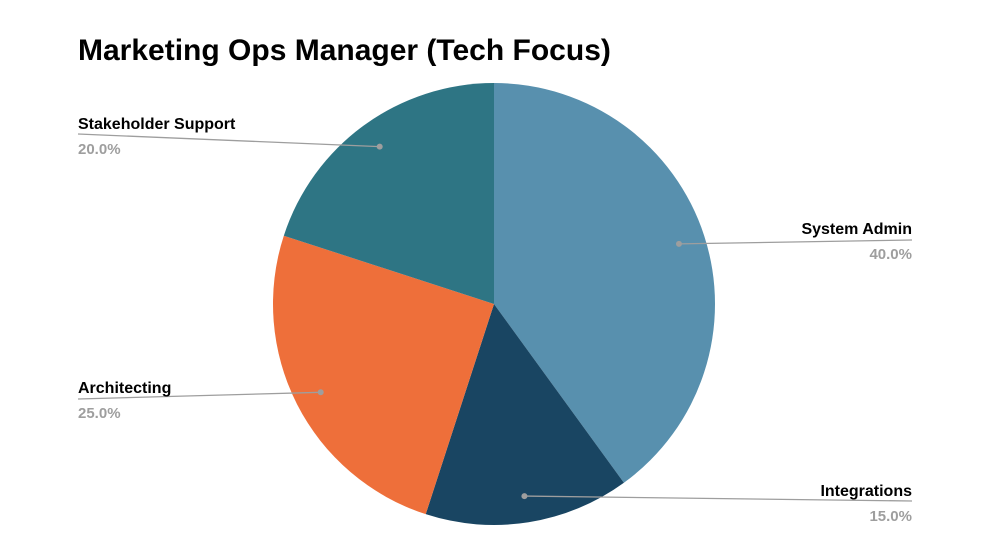 The image size is (983, 551). I want to click on slice-label-stakeholder-support: Stakeholder Support, so click(157, 124).